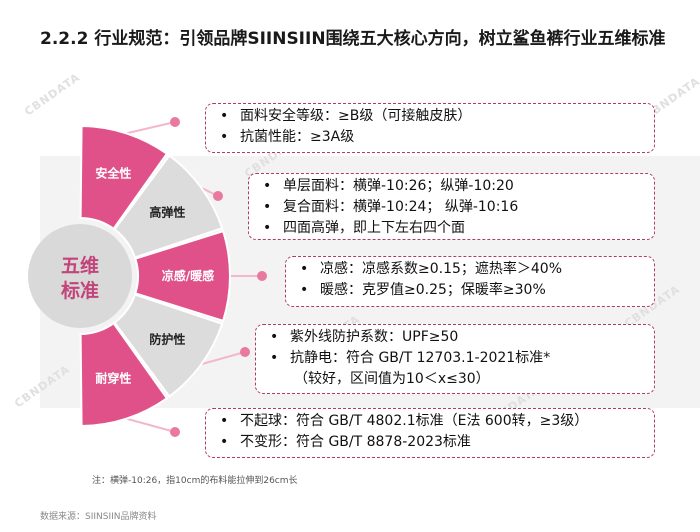 This screenshot has height=532, width=700. I want to click on segment-elasticity-label: 高弹性, so click(167, 212).